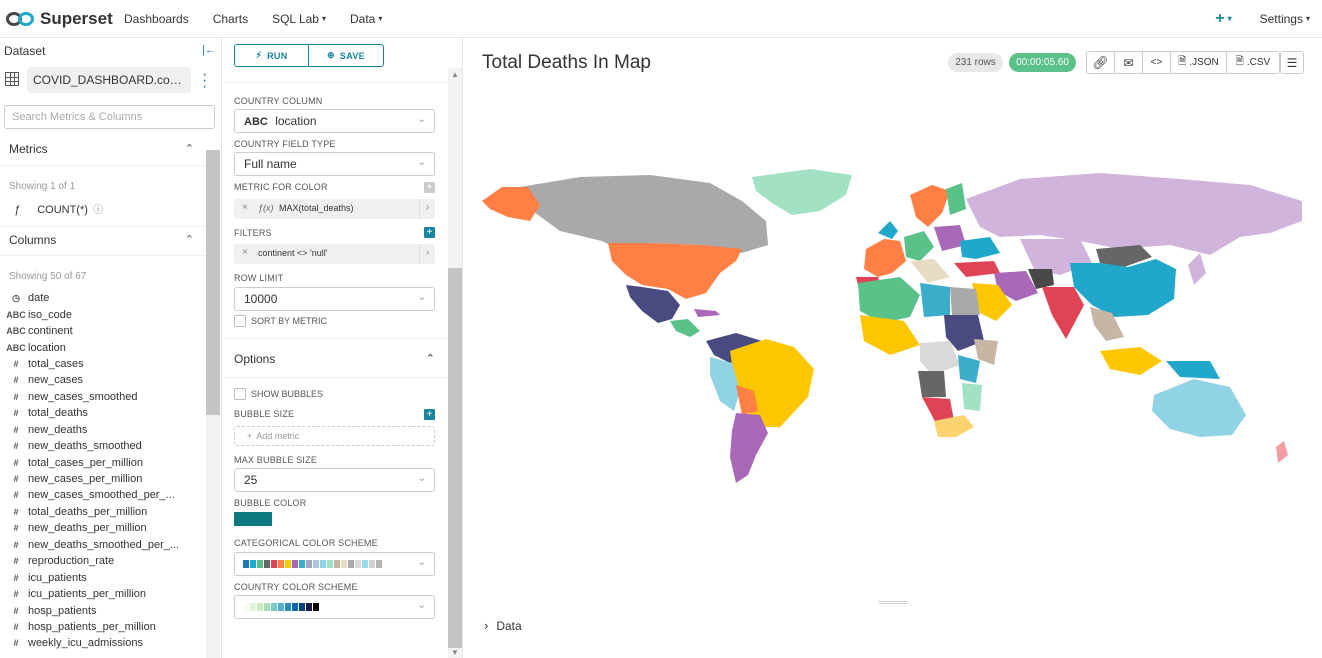  I want to click on map-region-turkey, so click(977, 269).